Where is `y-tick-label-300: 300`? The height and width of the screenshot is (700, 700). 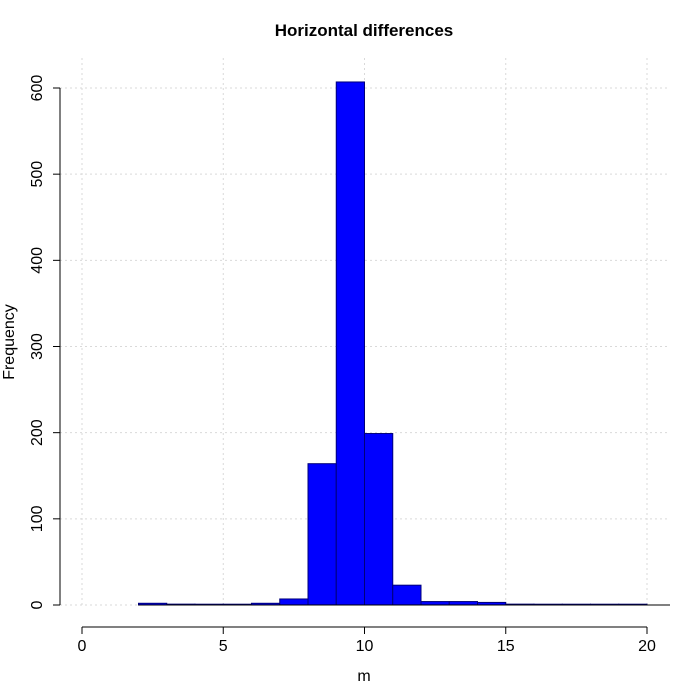
y-tick-label-300: 300 is located at coordinates (37, 346).